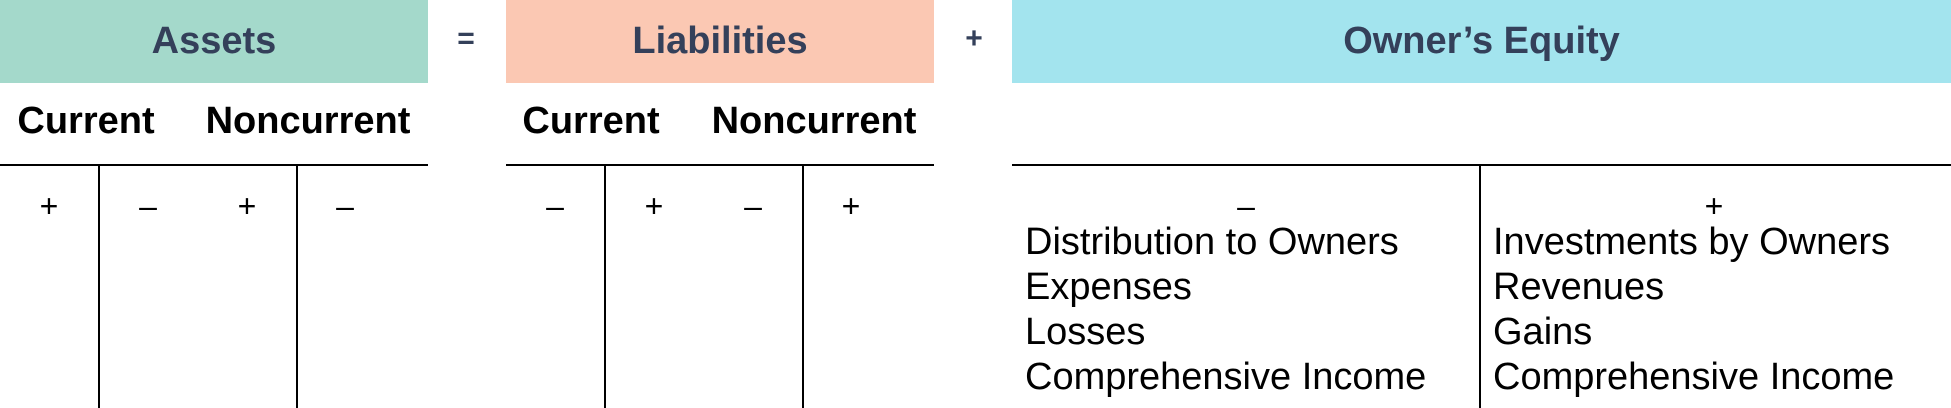 The height and width of the screenshot is (408, 1951). Describe the element at coordinates (1246, 205) in the screenshot. I see `equity-debit-sign: –` at that location.